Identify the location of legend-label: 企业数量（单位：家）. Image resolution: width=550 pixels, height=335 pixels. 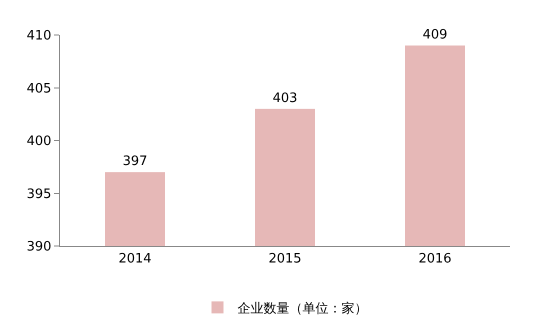
(303, 308).